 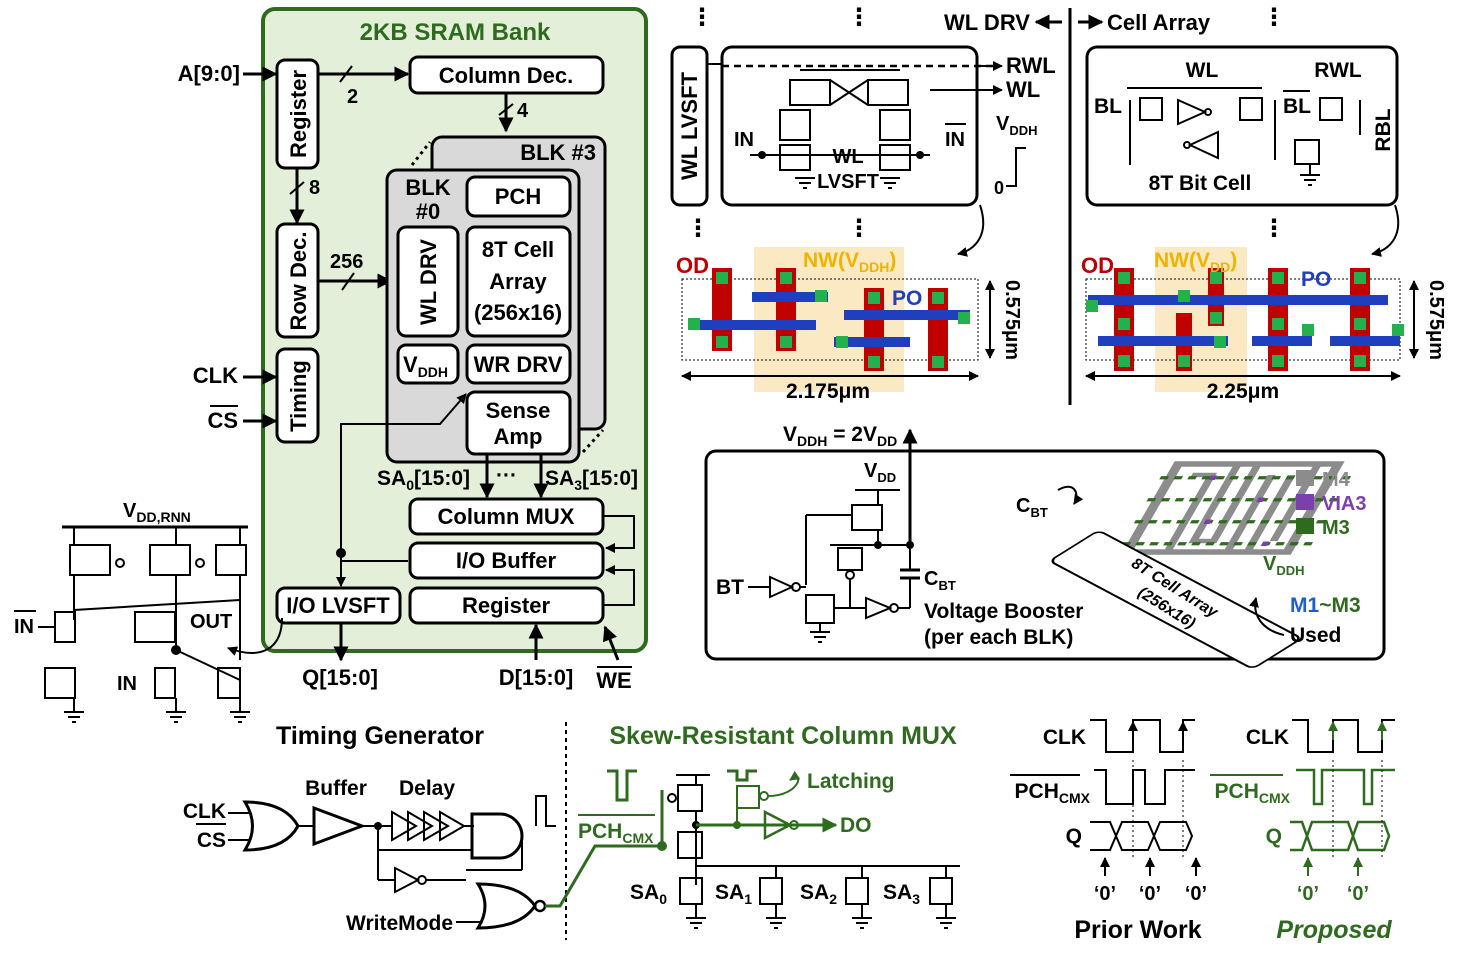 What do you see at coordinates (1175, 599) in the screenshot?
I see `cell-array-tile` at bounding box center [1175, 599].